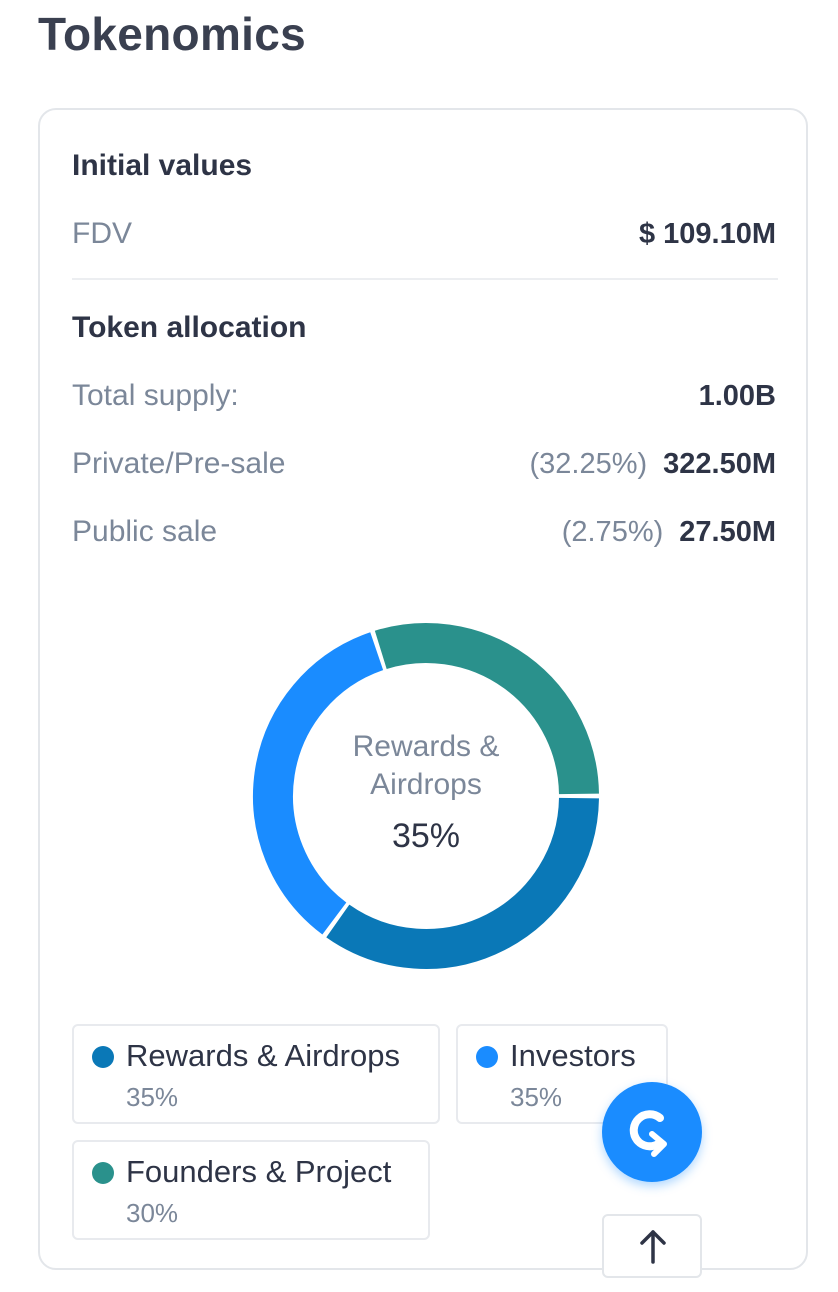  Describe the element at coordinates (172, 34) in the screenshot. I see `page-title: Tokenomics` at that location.